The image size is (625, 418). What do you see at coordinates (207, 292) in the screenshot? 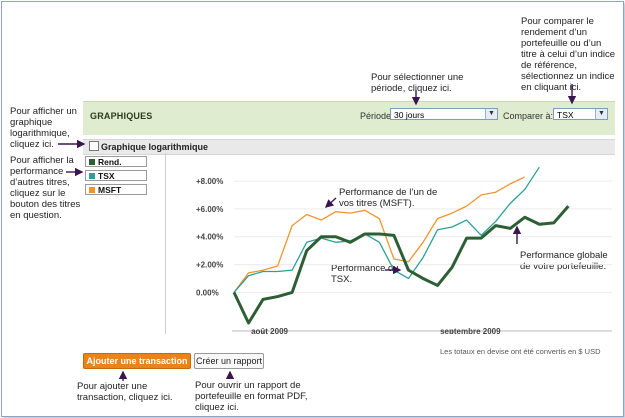
I see `y-tick-label: 0.00%` at bounding box center [207, 292].